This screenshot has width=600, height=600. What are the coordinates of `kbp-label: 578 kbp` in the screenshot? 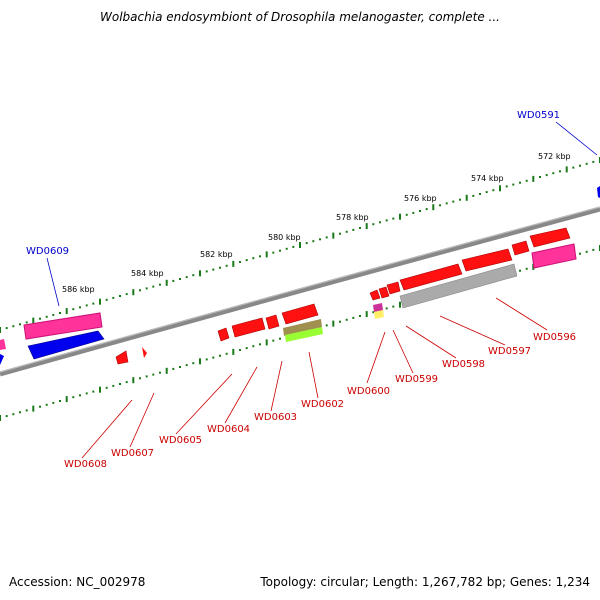 It's located at (352, 217).